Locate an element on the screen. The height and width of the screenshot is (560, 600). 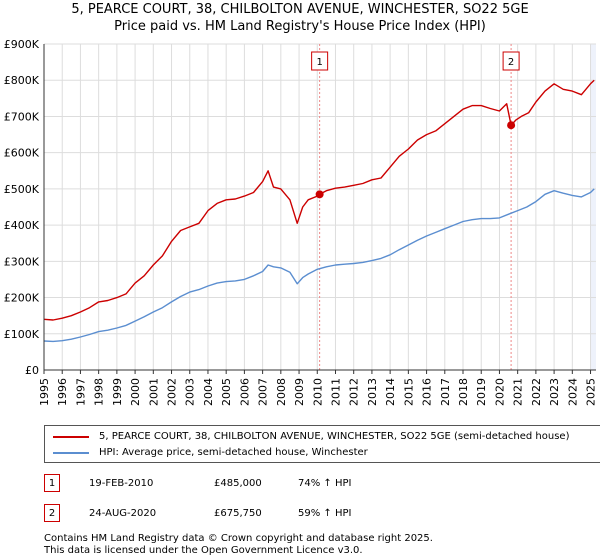
forecast-shade is located at coordinates (593, 207).